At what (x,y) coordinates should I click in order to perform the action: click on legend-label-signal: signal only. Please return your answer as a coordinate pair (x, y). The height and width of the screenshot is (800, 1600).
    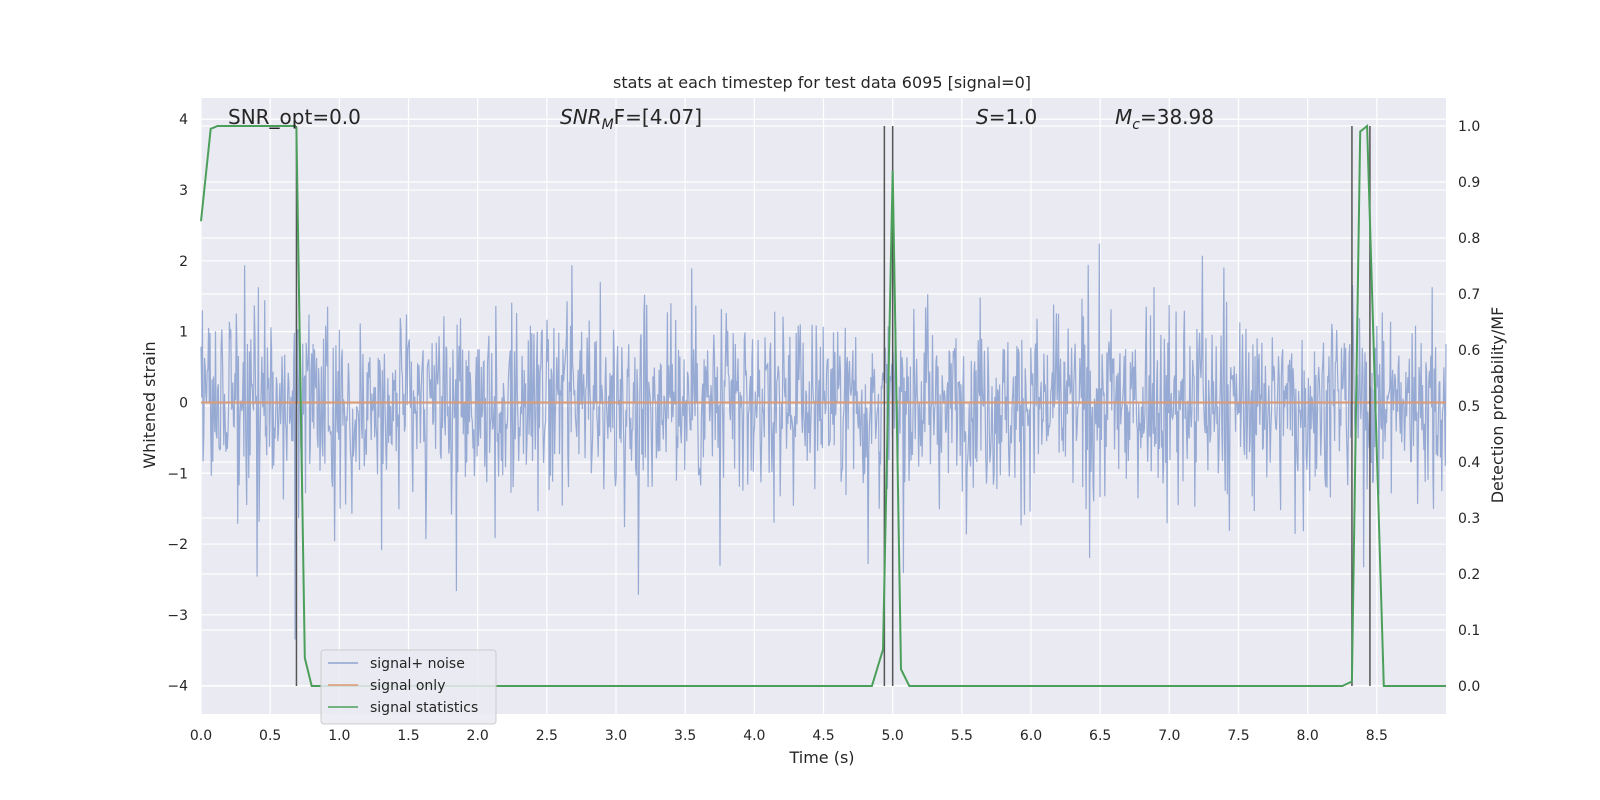
    Looking at the image, I should click on (407, 686).